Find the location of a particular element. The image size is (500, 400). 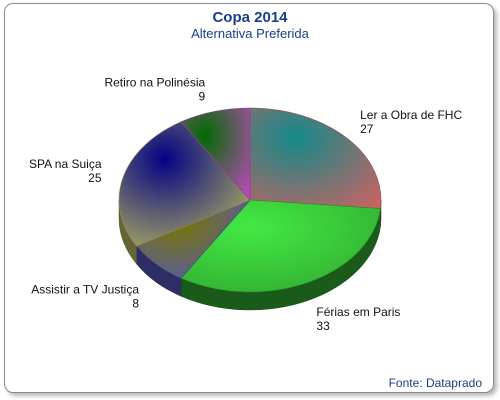

chart-title: Copa 2014 is located at coordinates (250, 17).